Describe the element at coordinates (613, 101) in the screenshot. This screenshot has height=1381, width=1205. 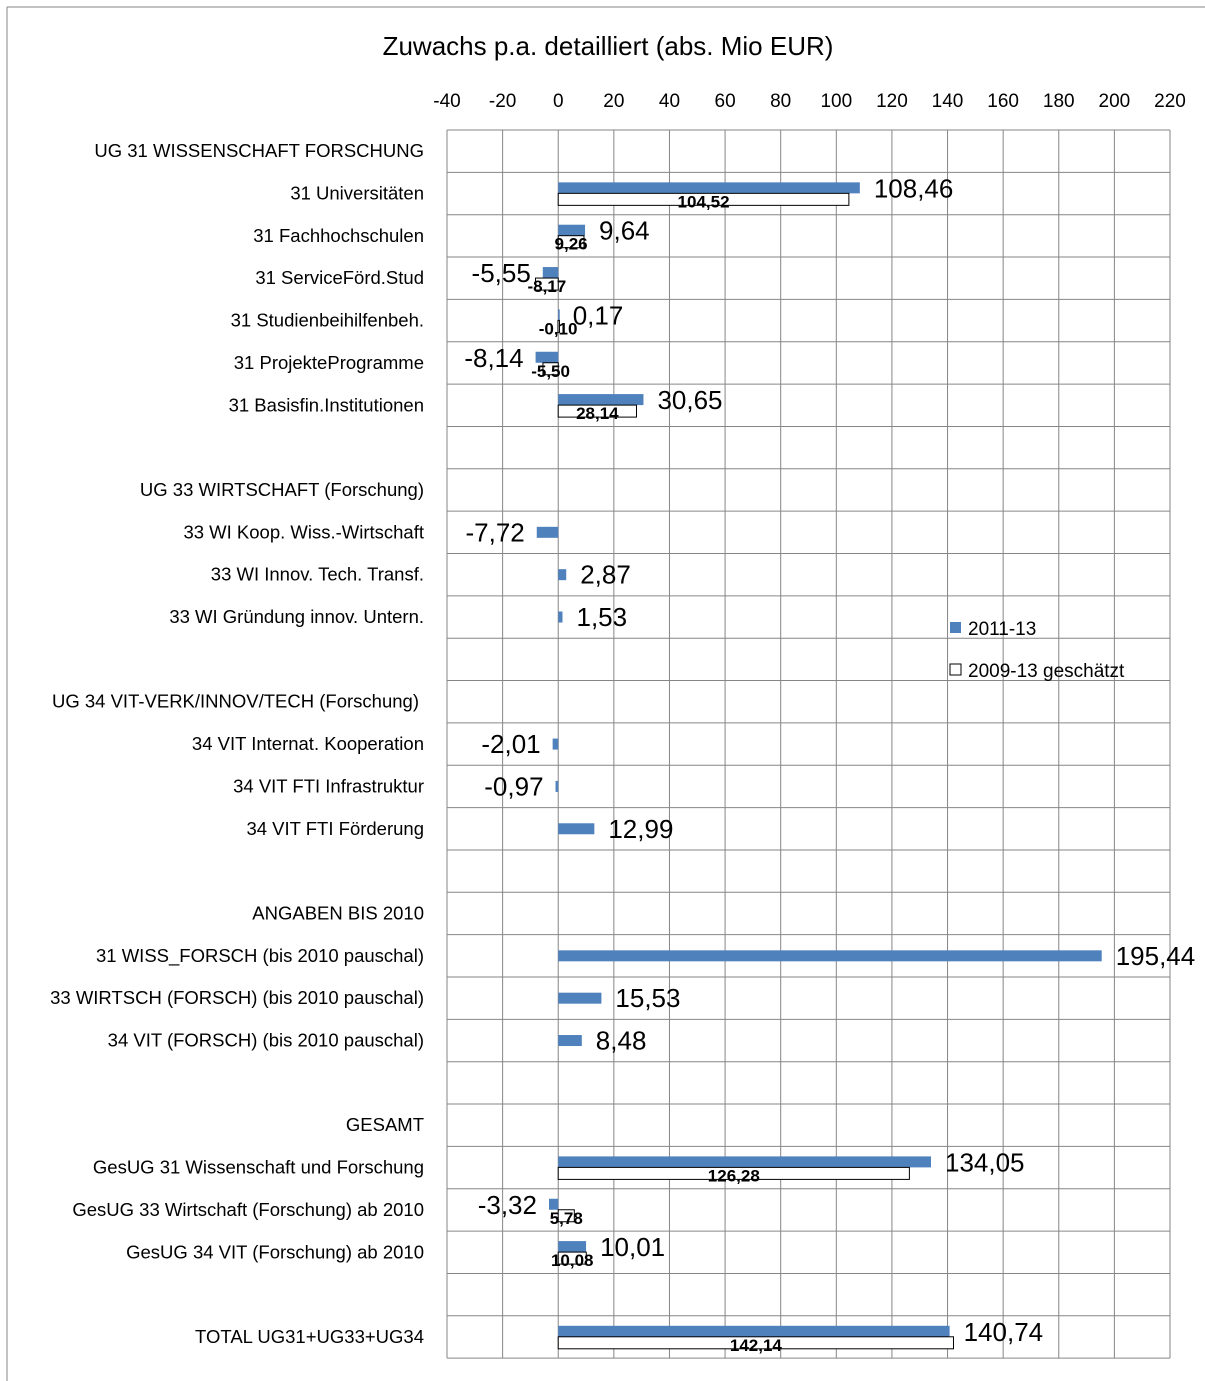
I see `x-tick-label-3: 20` at that location.